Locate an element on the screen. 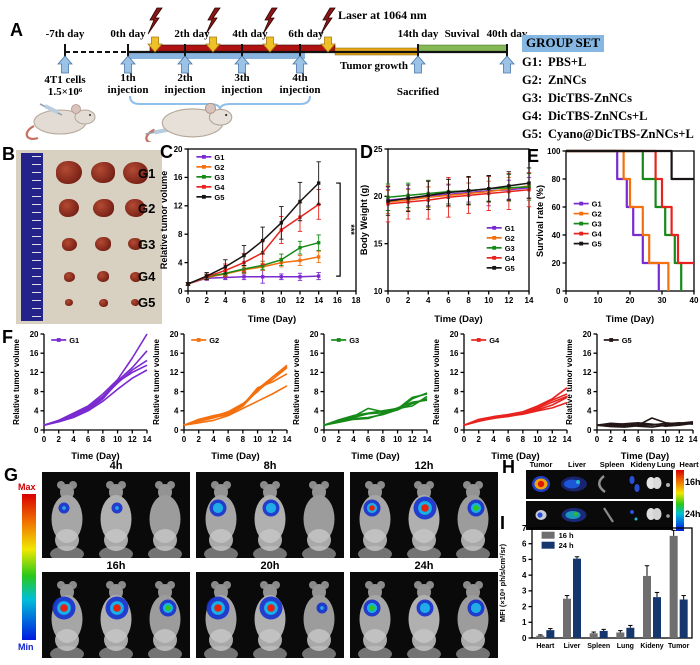 The width and height of the screenshot is (700, 665). treatment-phase-bar is located at coordinates (216, 56).